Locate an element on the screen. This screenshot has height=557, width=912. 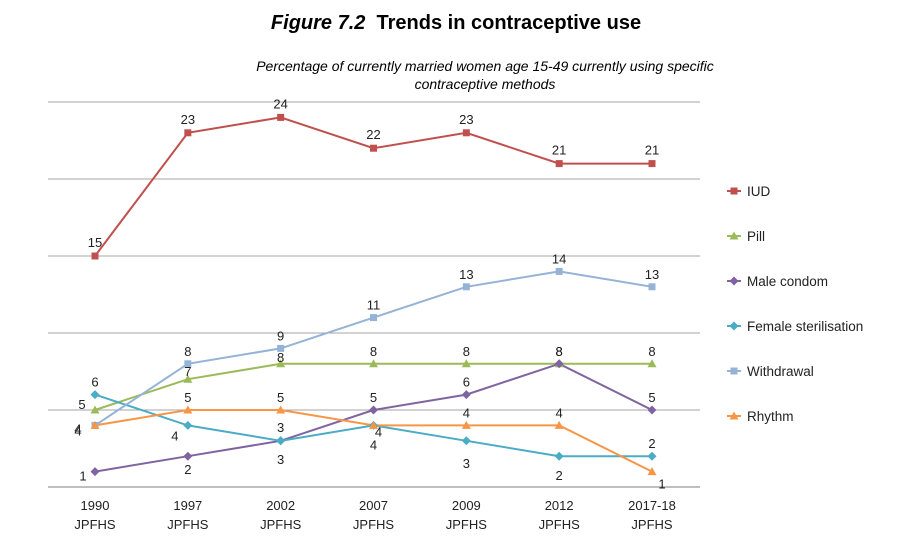
x-tick-label: 2009 JPFHS is located at coordinates (467, 515).